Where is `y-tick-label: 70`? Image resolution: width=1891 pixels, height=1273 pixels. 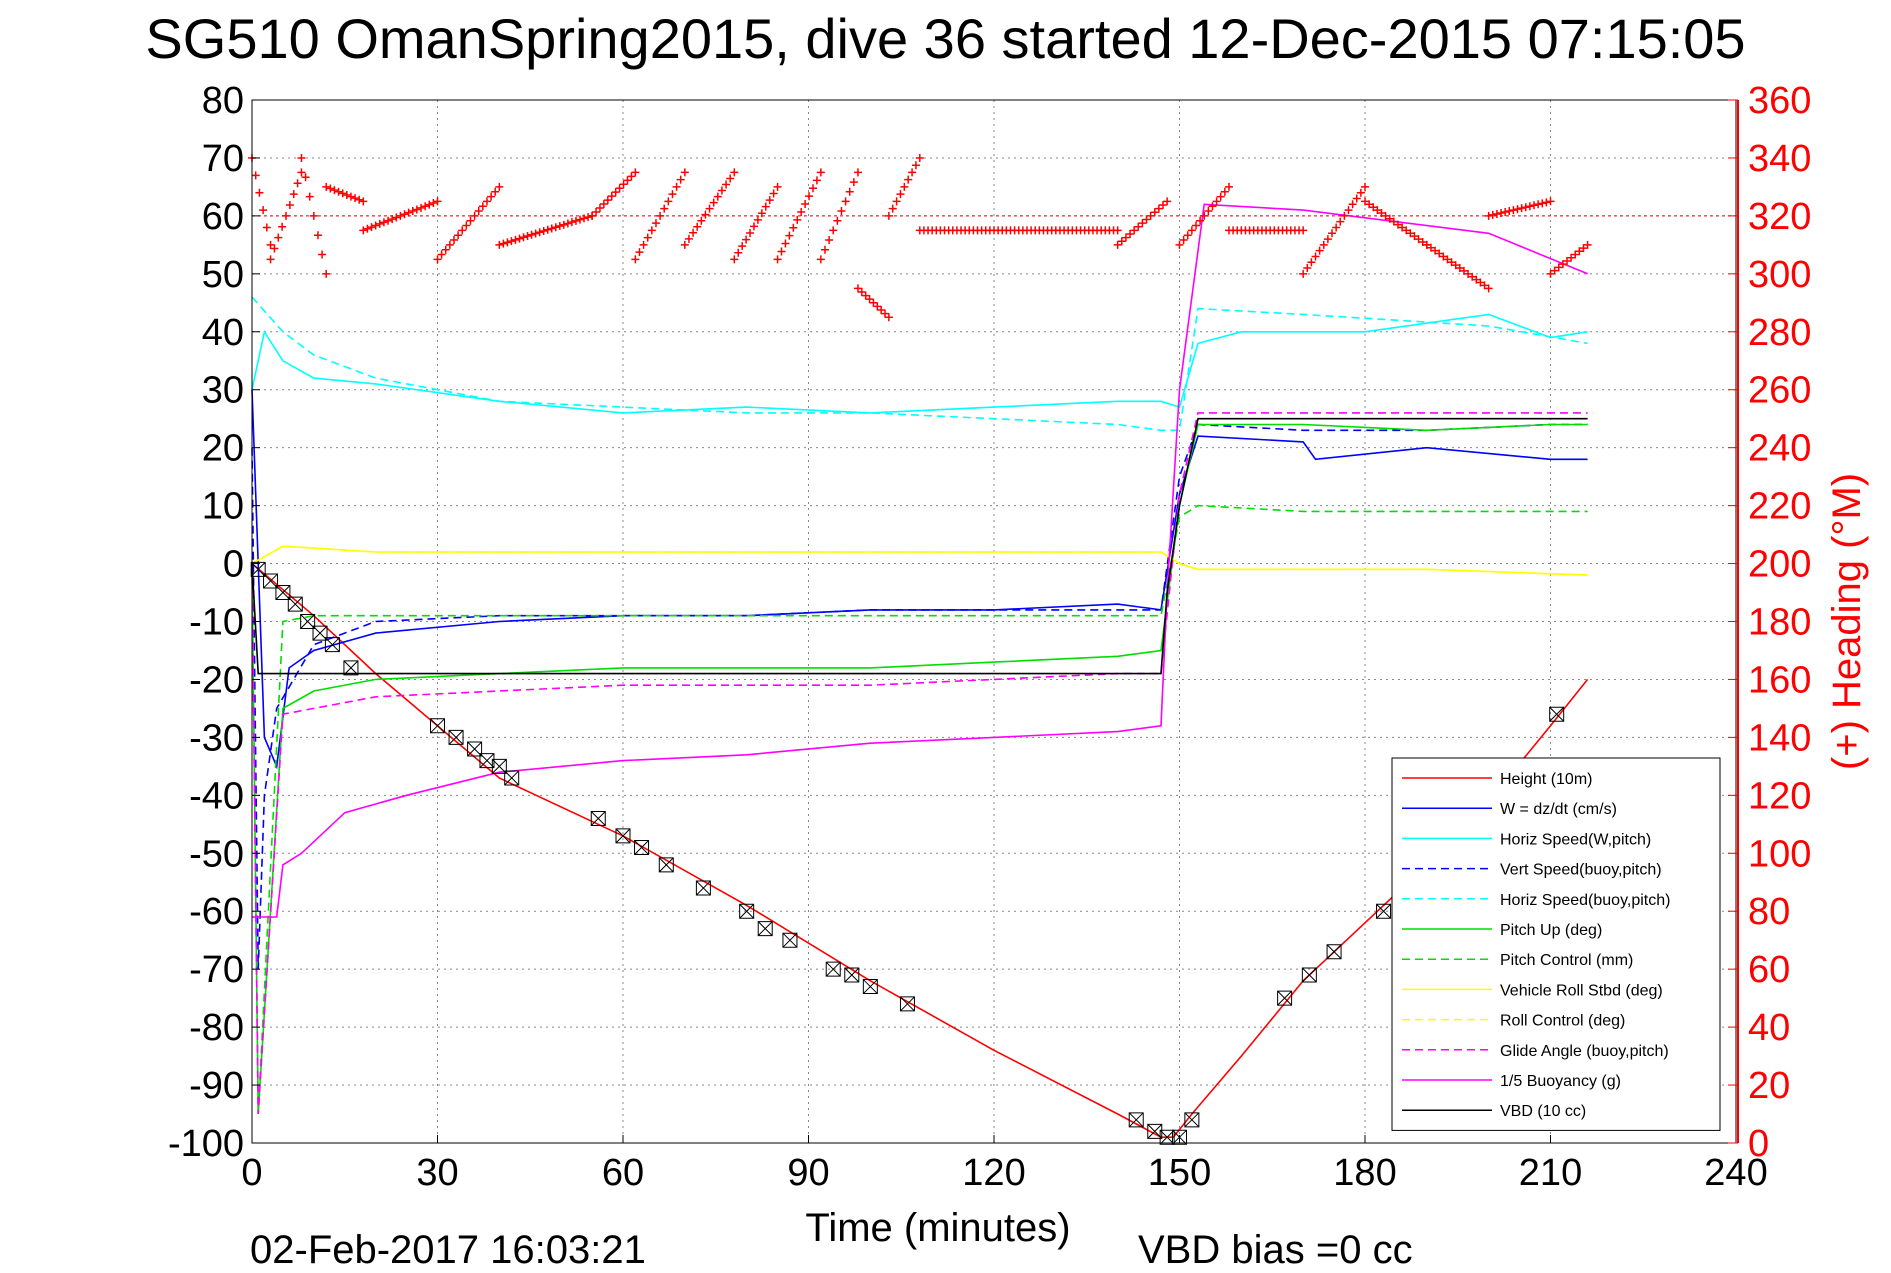 y-tick-label: 70 is located at coordinates (223, 159).